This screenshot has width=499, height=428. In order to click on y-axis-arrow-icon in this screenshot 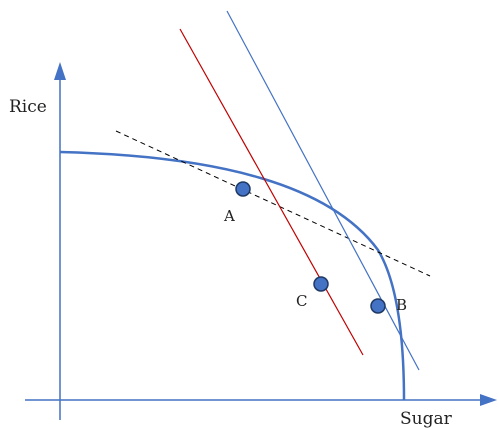, I will do `click(60, 71)`.